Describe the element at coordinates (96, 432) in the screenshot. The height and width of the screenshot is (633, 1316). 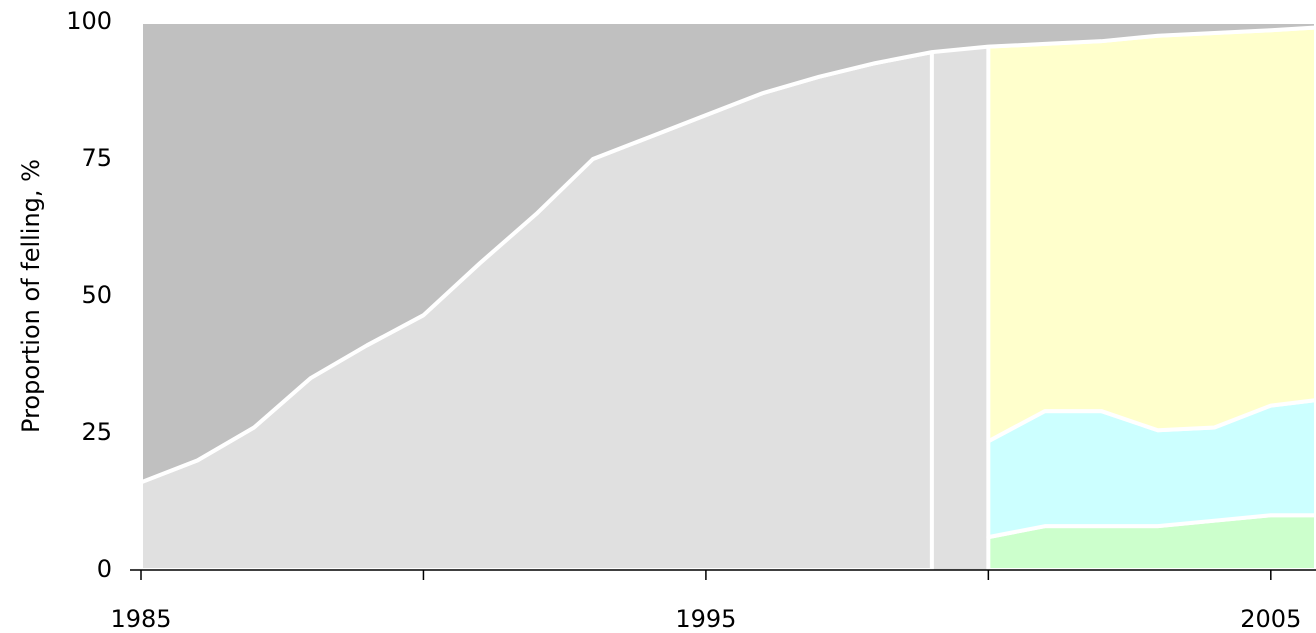
I see `y-tick-label: 25` at that location.